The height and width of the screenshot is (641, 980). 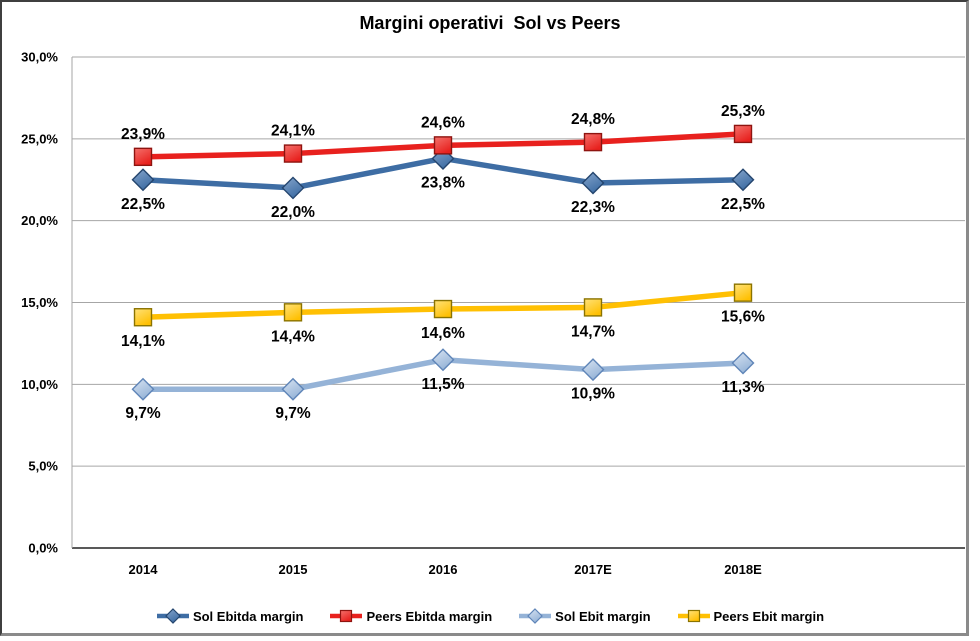 What do you see at coordinates (743, 569) in the screenshot?
I see `x-tick-label: 2018E` at bounding box center [743, 569].